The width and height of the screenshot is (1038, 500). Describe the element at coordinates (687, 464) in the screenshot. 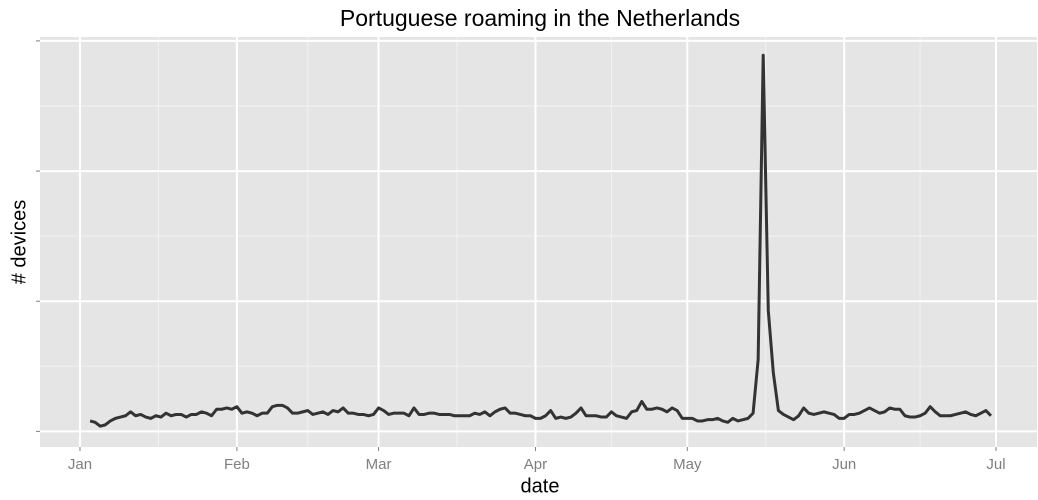

I see `x-tick-label: May` at that location.